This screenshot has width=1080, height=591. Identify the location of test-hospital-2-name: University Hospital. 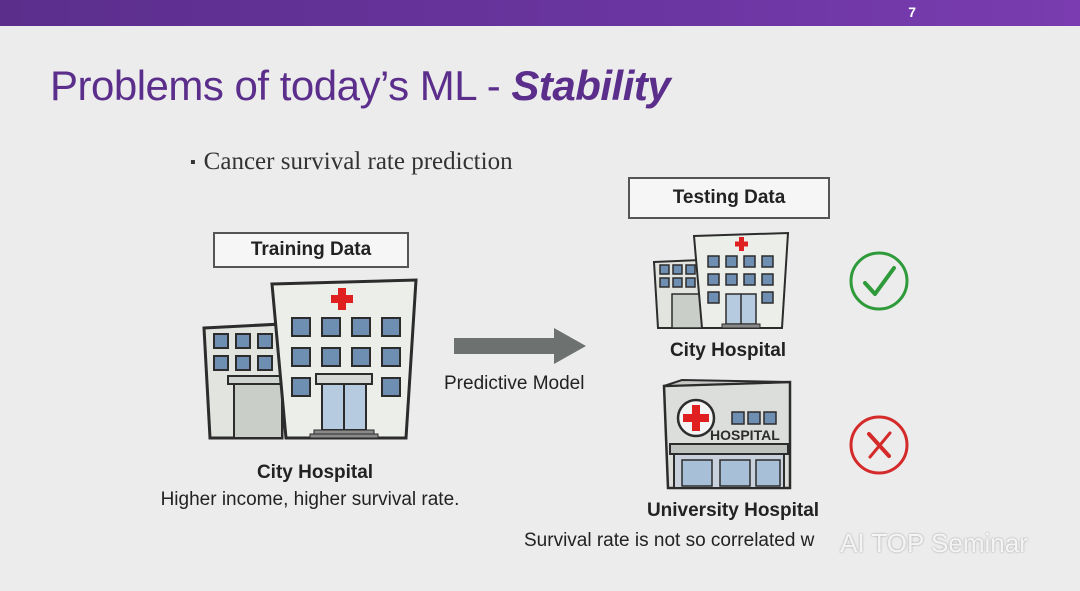
(733, 510).